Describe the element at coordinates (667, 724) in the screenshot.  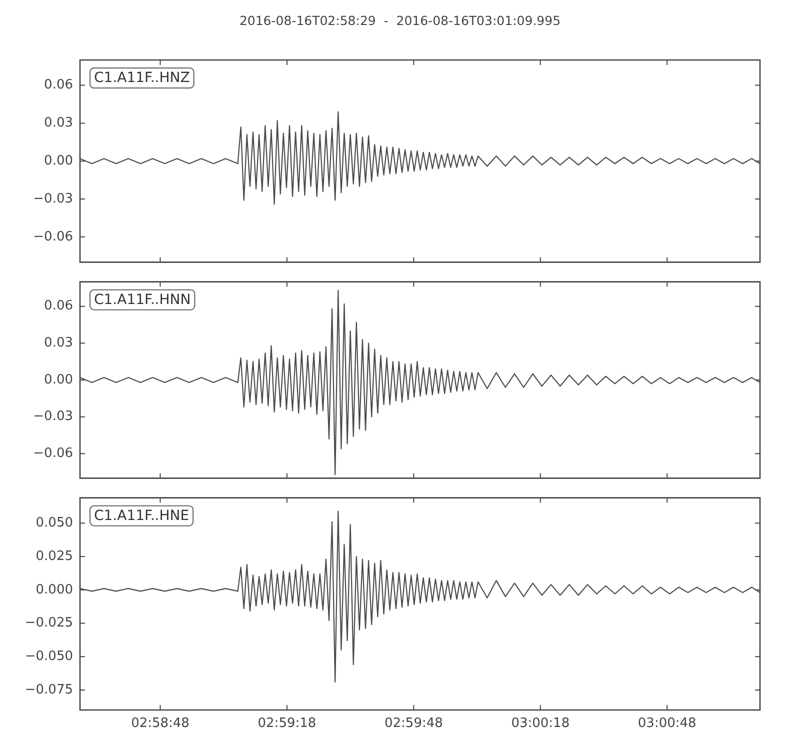
I see `x-tick-label: 03:00:48` at that location.